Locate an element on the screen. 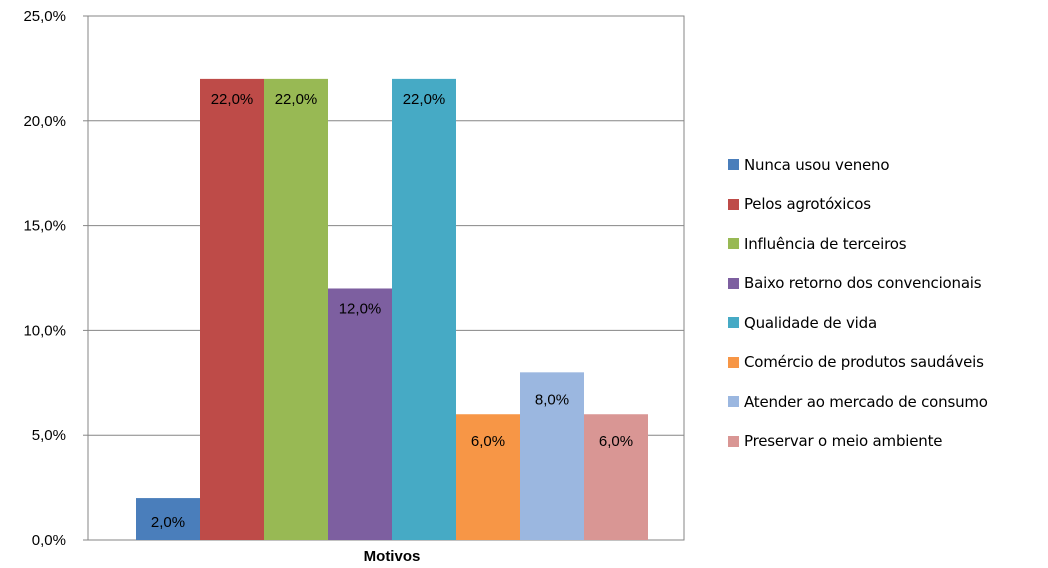 This screenshot has width=1048, height=568. legend-item: Qualidade de vida is located at coordinates (858, 323).